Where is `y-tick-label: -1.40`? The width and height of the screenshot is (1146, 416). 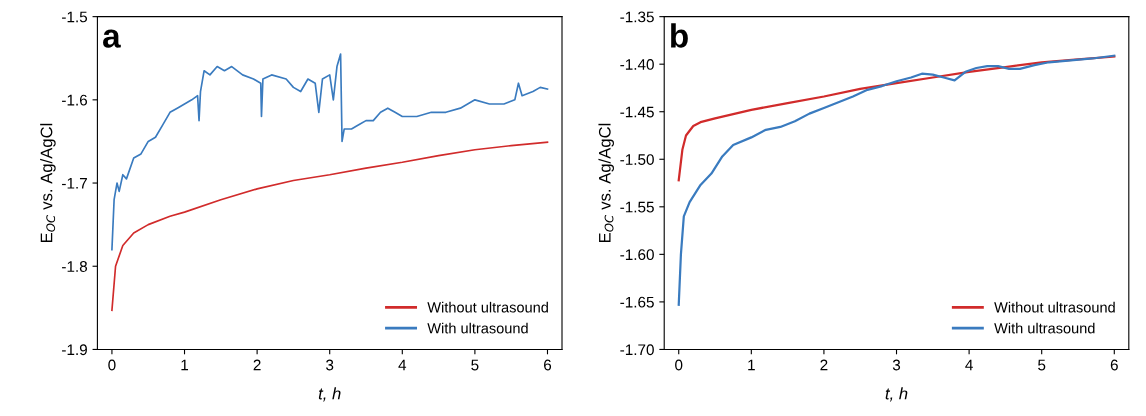
y-tick-label: -1.40 is located at coordinates (637, 64).